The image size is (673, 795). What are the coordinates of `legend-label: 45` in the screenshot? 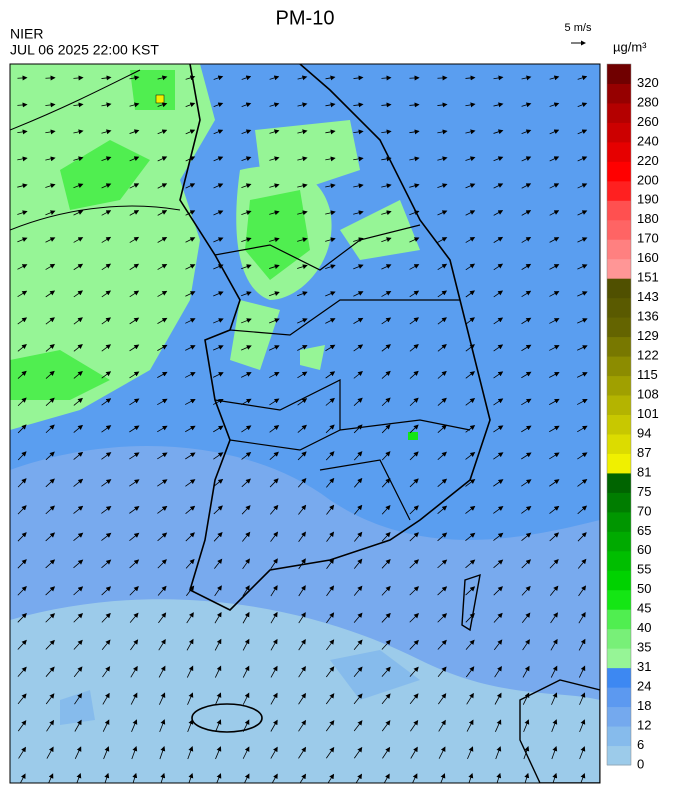 It's located at (644, 608).